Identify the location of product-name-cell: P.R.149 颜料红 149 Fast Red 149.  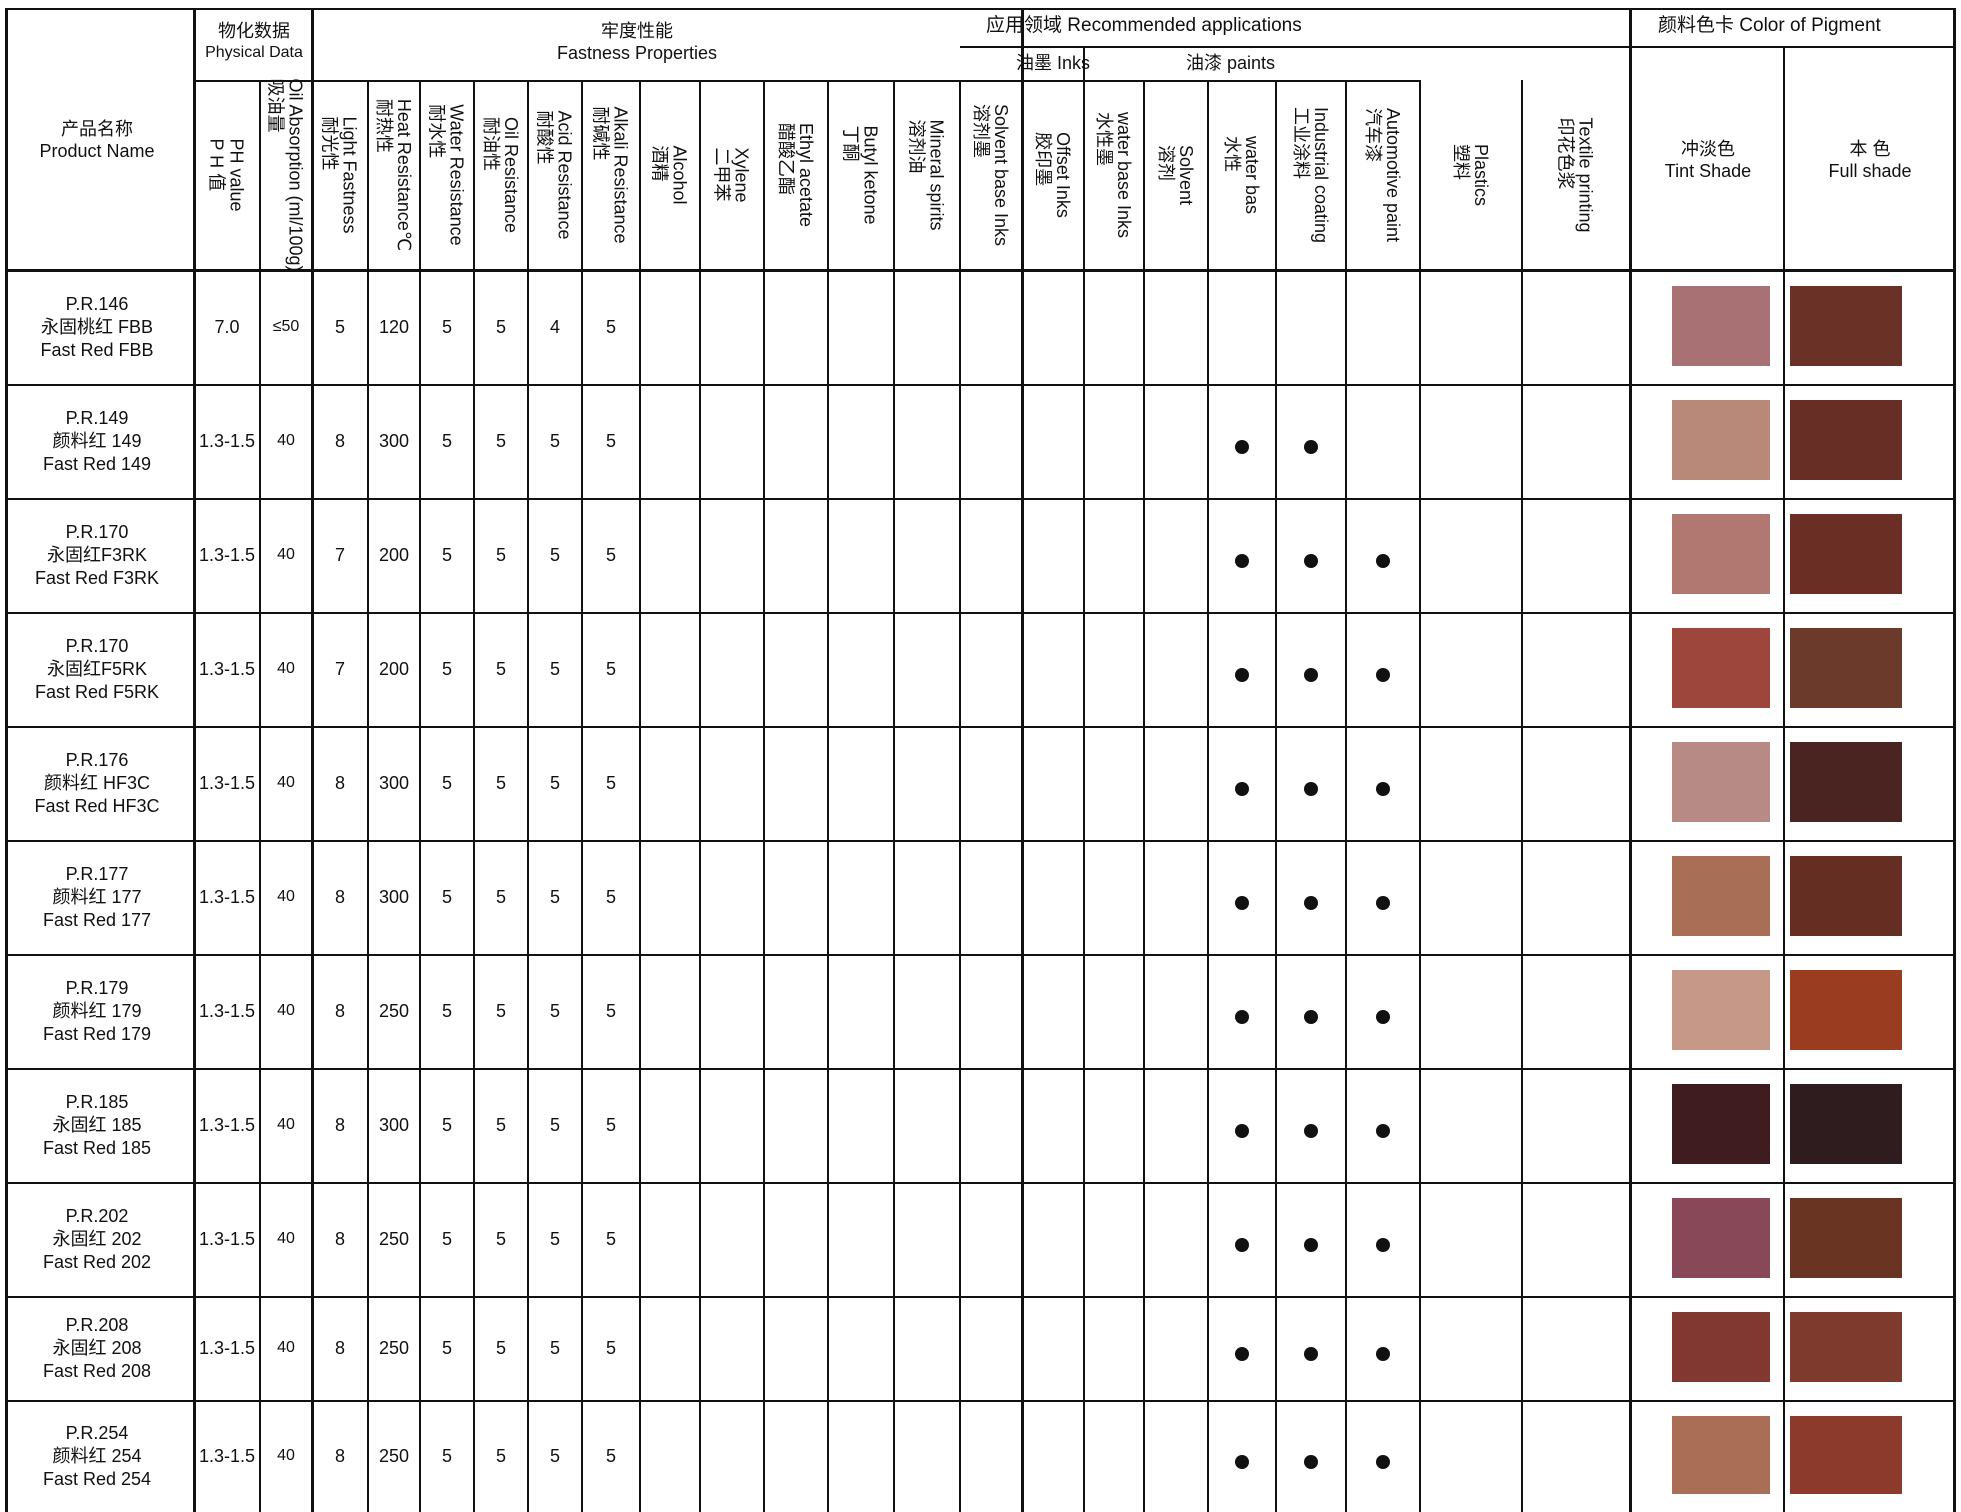
(97, 441).